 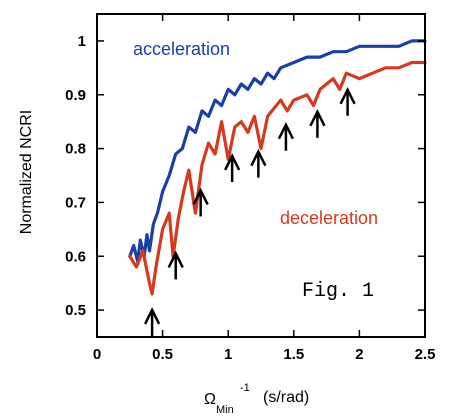 What do you see at coordinates (210, 399) in the screenshot?
I see `x-axis-title-omega: Ω` at bounding box center [210, 399].